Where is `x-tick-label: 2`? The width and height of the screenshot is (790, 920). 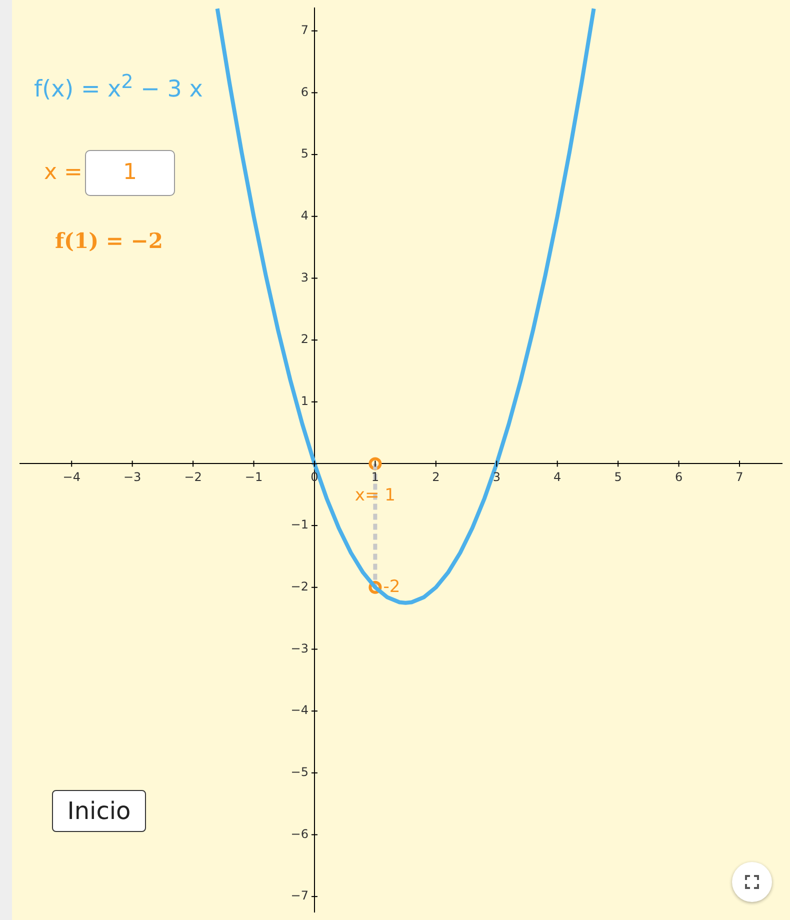 x-tick-label: 2 is located at coordinates (436, 477).